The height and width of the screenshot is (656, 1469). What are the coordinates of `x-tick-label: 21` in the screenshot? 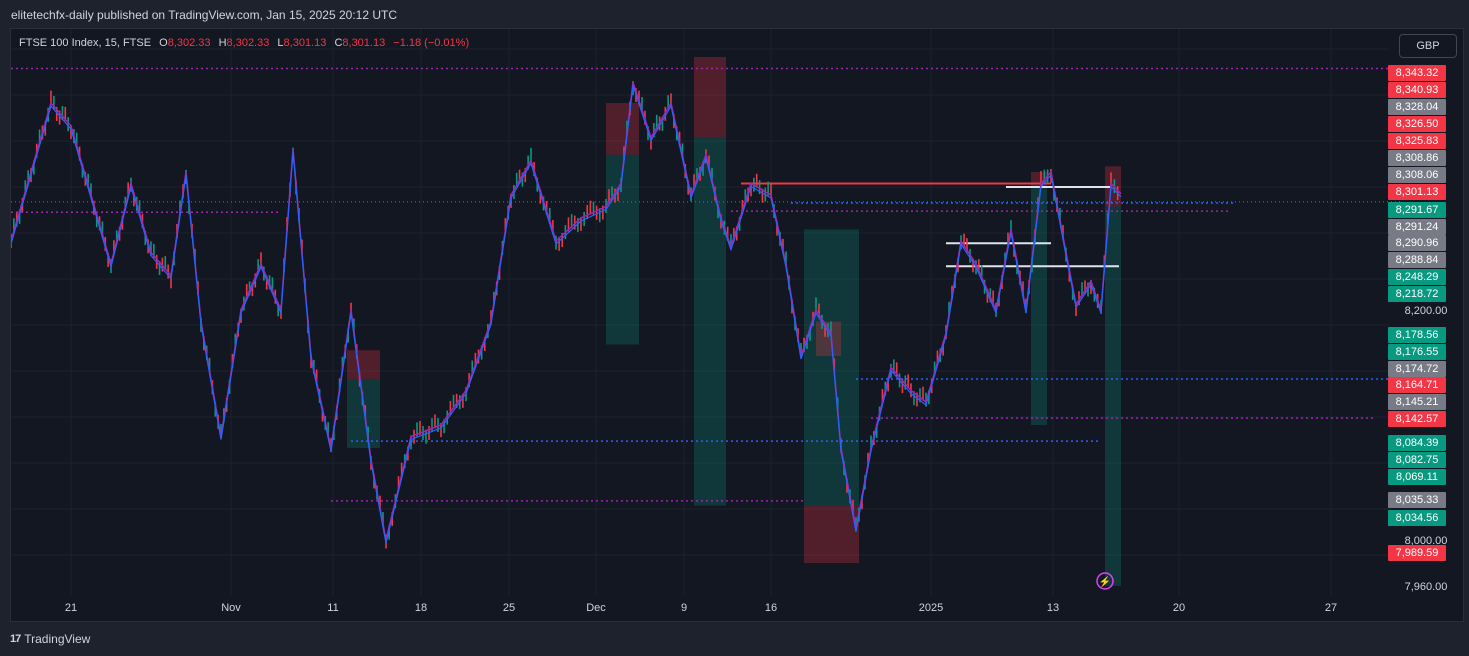 It's located at (71, 608).